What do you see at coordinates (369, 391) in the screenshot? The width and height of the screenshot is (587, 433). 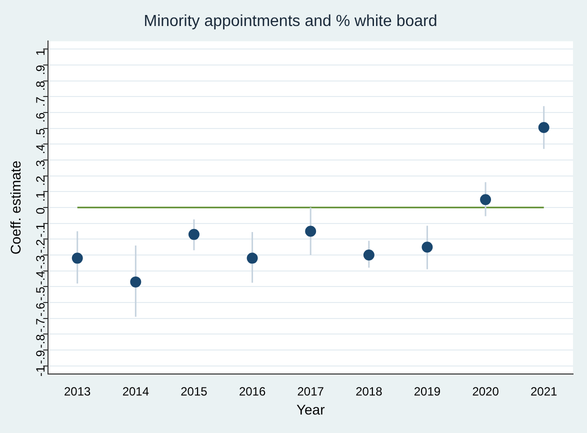 I see `x-tick-label: 2018` at bounding box center [369, 391].